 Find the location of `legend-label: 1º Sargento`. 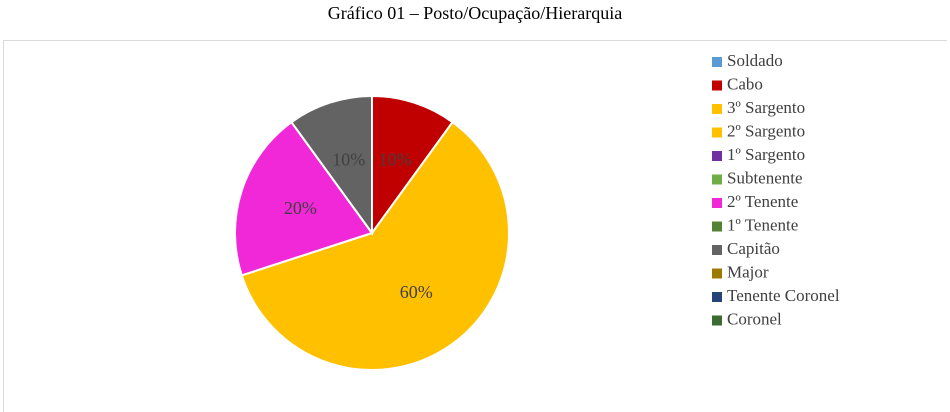

legend-label: 1º Sargento is located at coordinates (766, 154).